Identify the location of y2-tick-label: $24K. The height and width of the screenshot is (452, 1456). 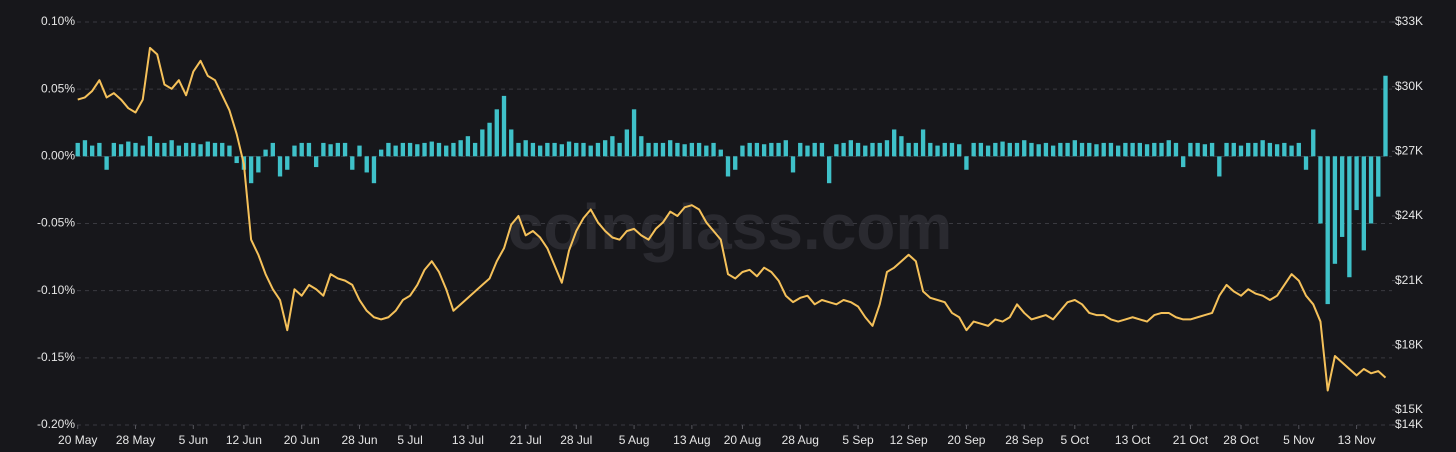
(1409, 215).